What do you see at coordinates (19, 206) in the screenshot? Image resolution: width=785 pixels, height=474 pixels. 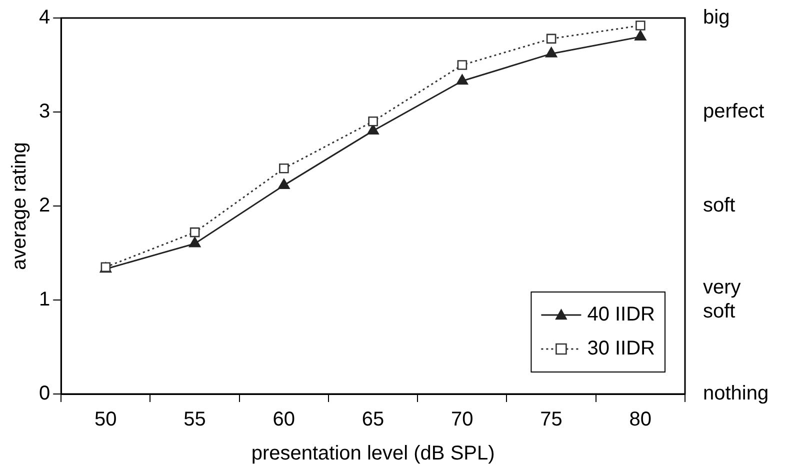 I see `y-axis-title: average rating` at bounding box center [19, 206].